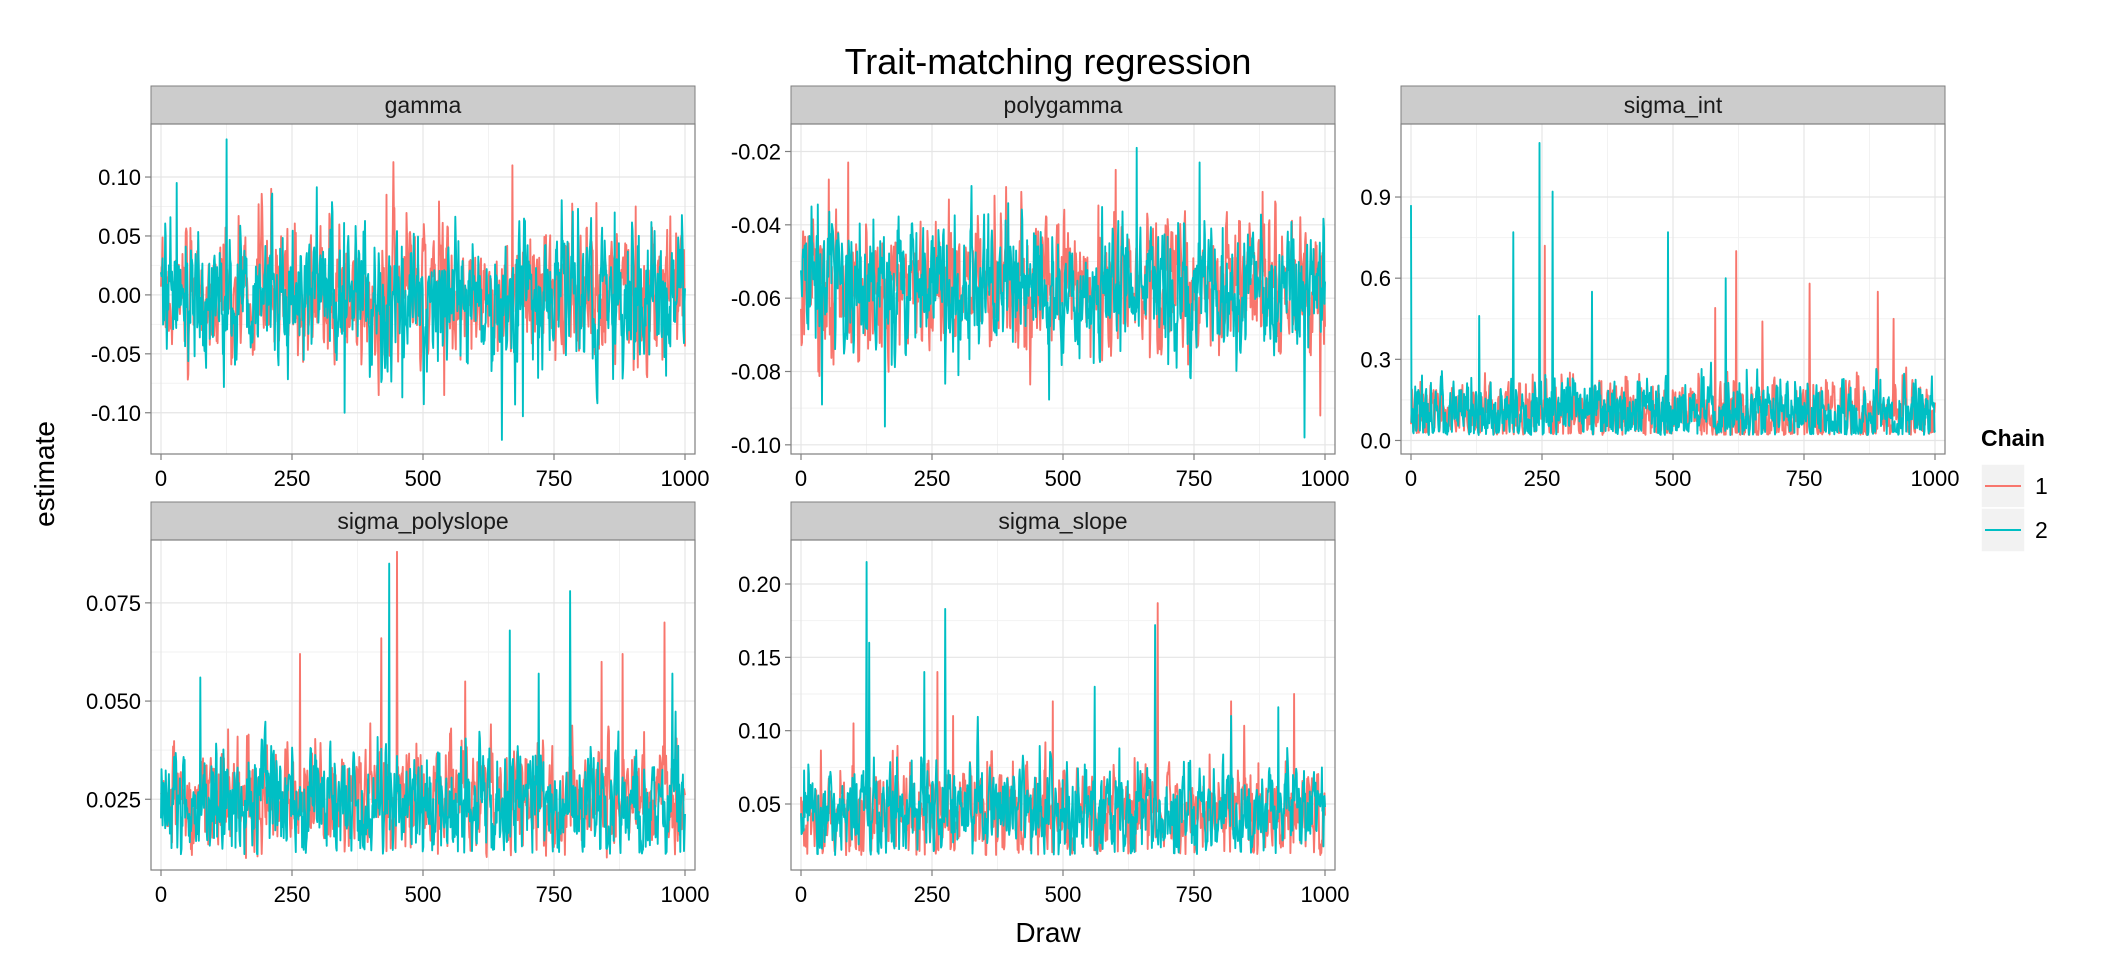 The height and width of the screenshot is (960, 2112). What do you see at coordinates (2013, 438) in the screenshot?
I see `legend-title: Chain` at bounding box center [2013, 438].